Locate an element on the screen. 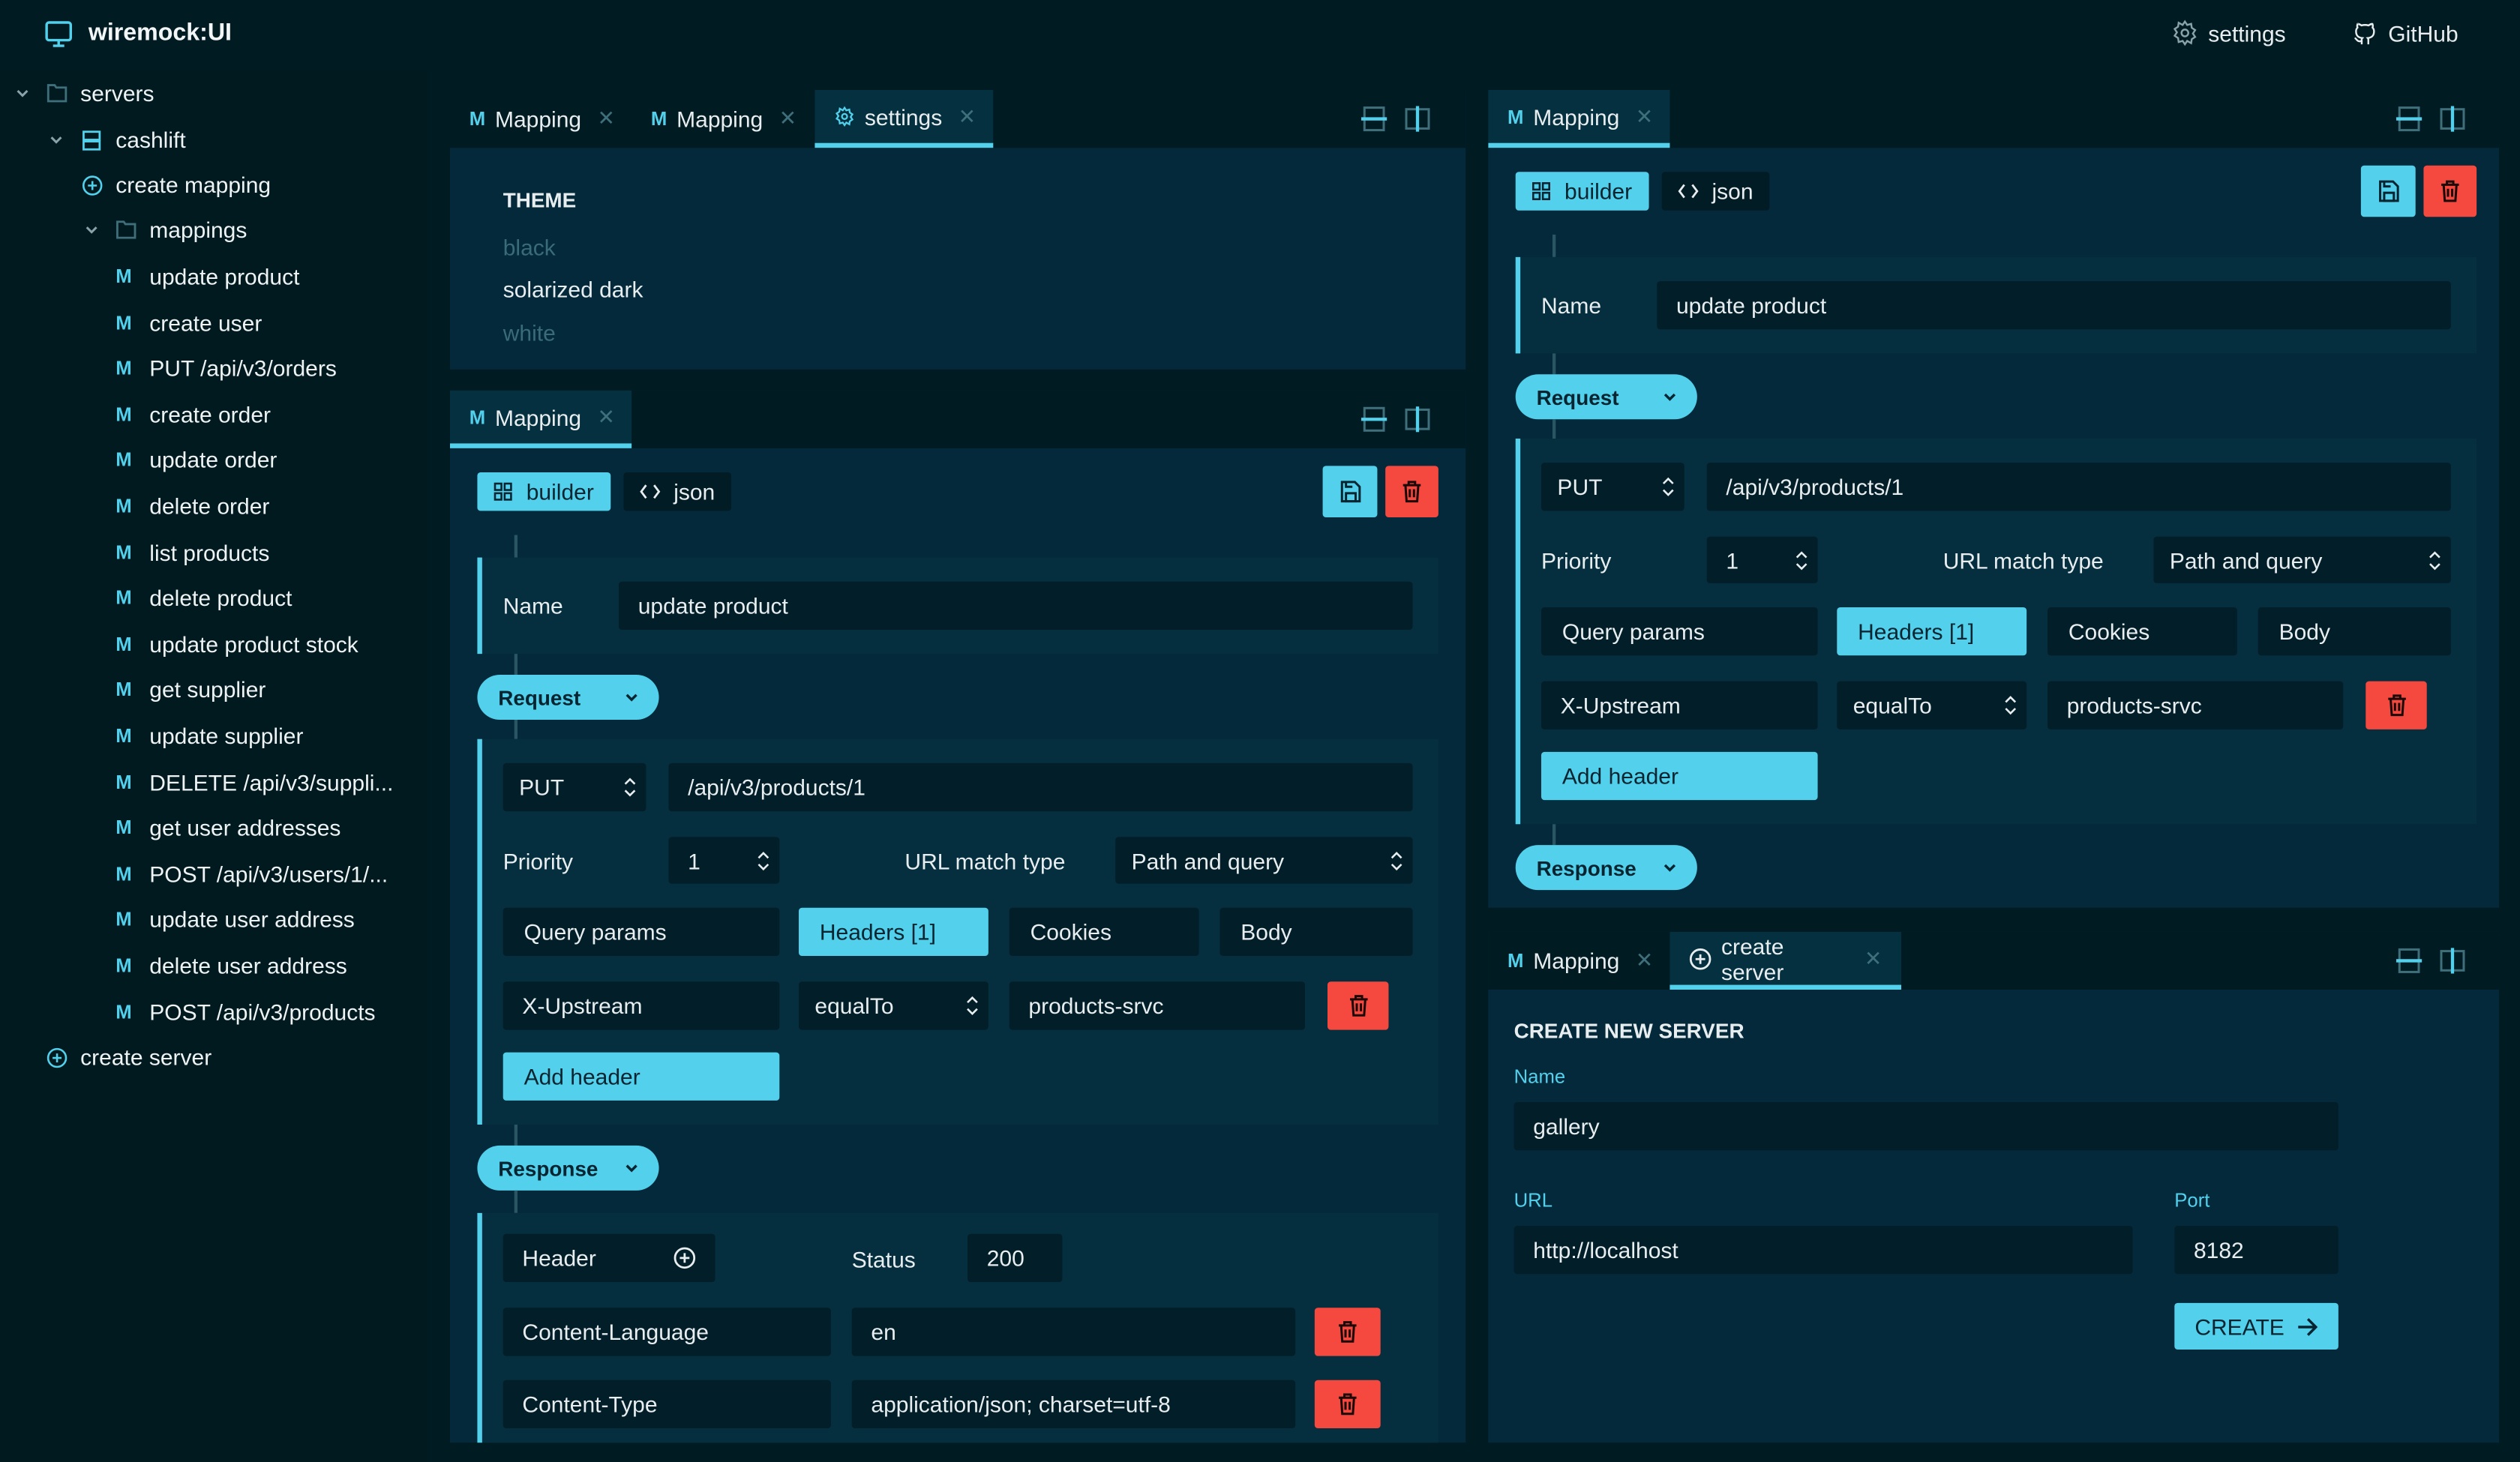 This screenshot has height=1462, width=2520. tree-item-mapping: M PUT /api/v3/orders is located at coordinates (214, 368).